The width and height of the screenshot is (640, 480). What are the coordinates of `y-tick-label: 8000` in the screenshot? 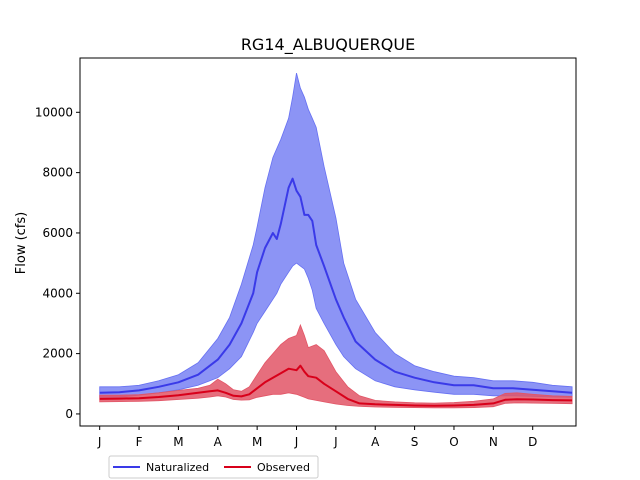 It's located at (57, 173).